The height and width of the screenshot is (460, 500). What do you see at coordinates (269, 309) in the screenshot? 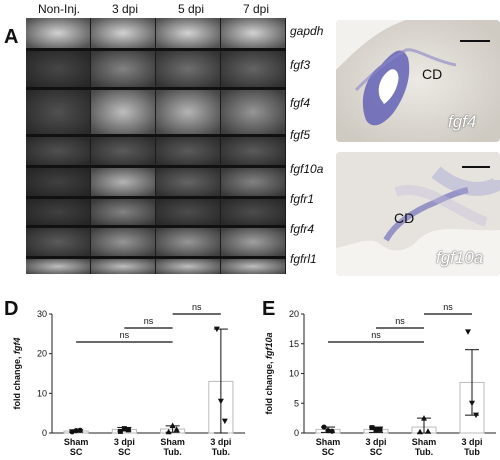
I see `panel-letter-e: E` at bounding box center [269, 309].